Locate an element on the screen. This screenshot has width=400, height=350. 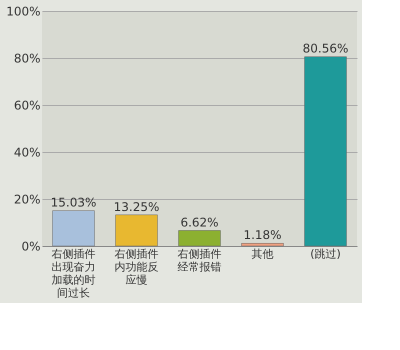
data-label: 13.25% is located at coordinates (137, 207).